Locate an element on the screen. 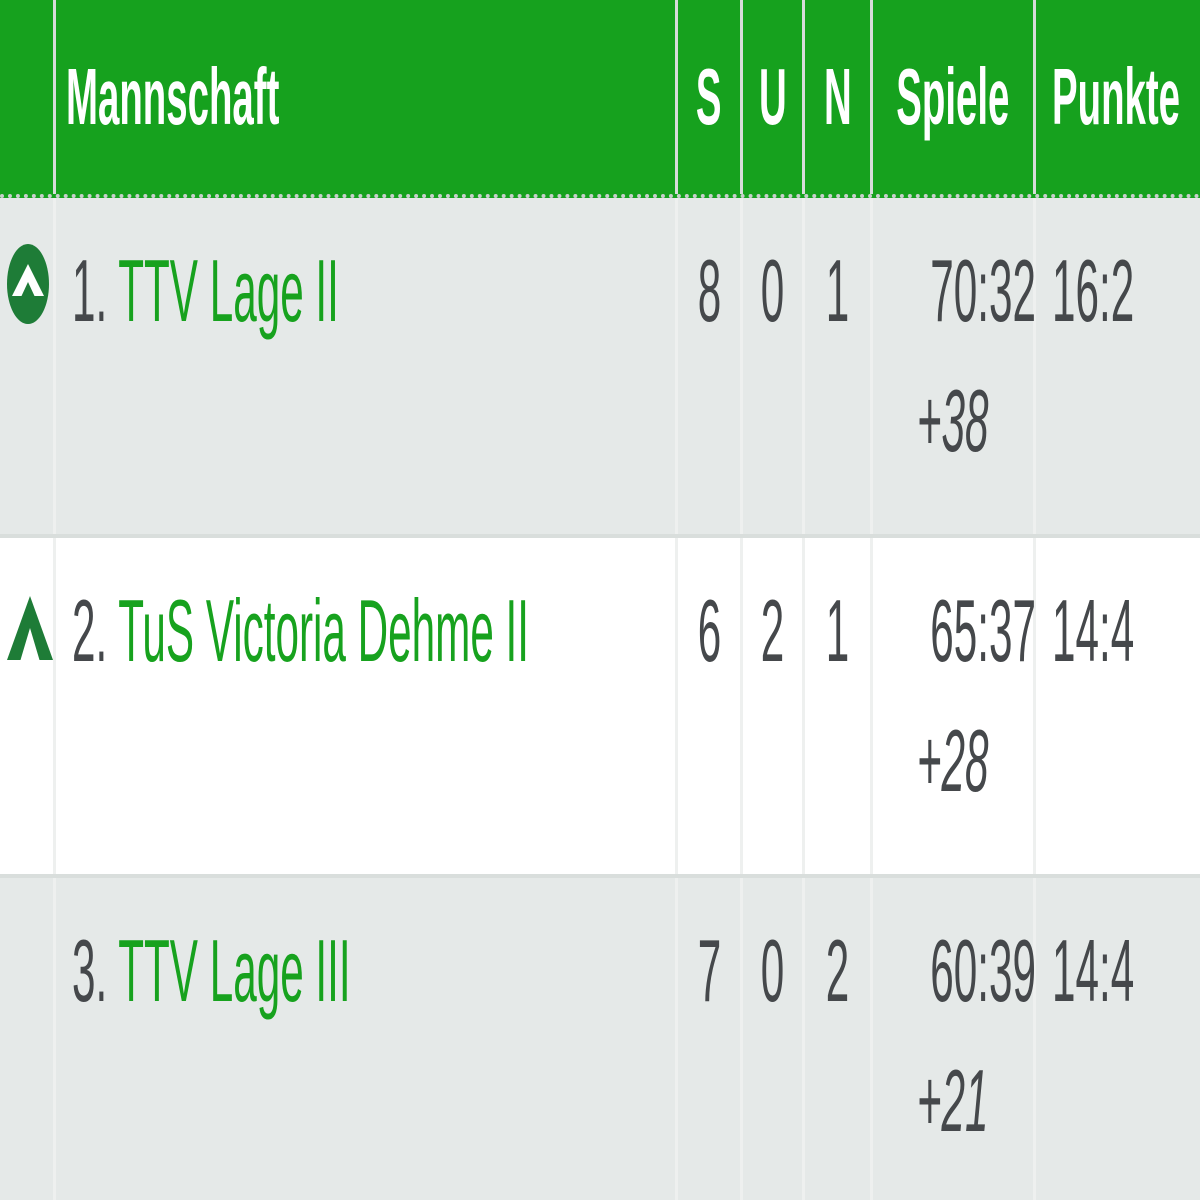 The height and width of the screenshot is (1200, 1200). header-spiele: Spiele is located at coordinates (953, 97).